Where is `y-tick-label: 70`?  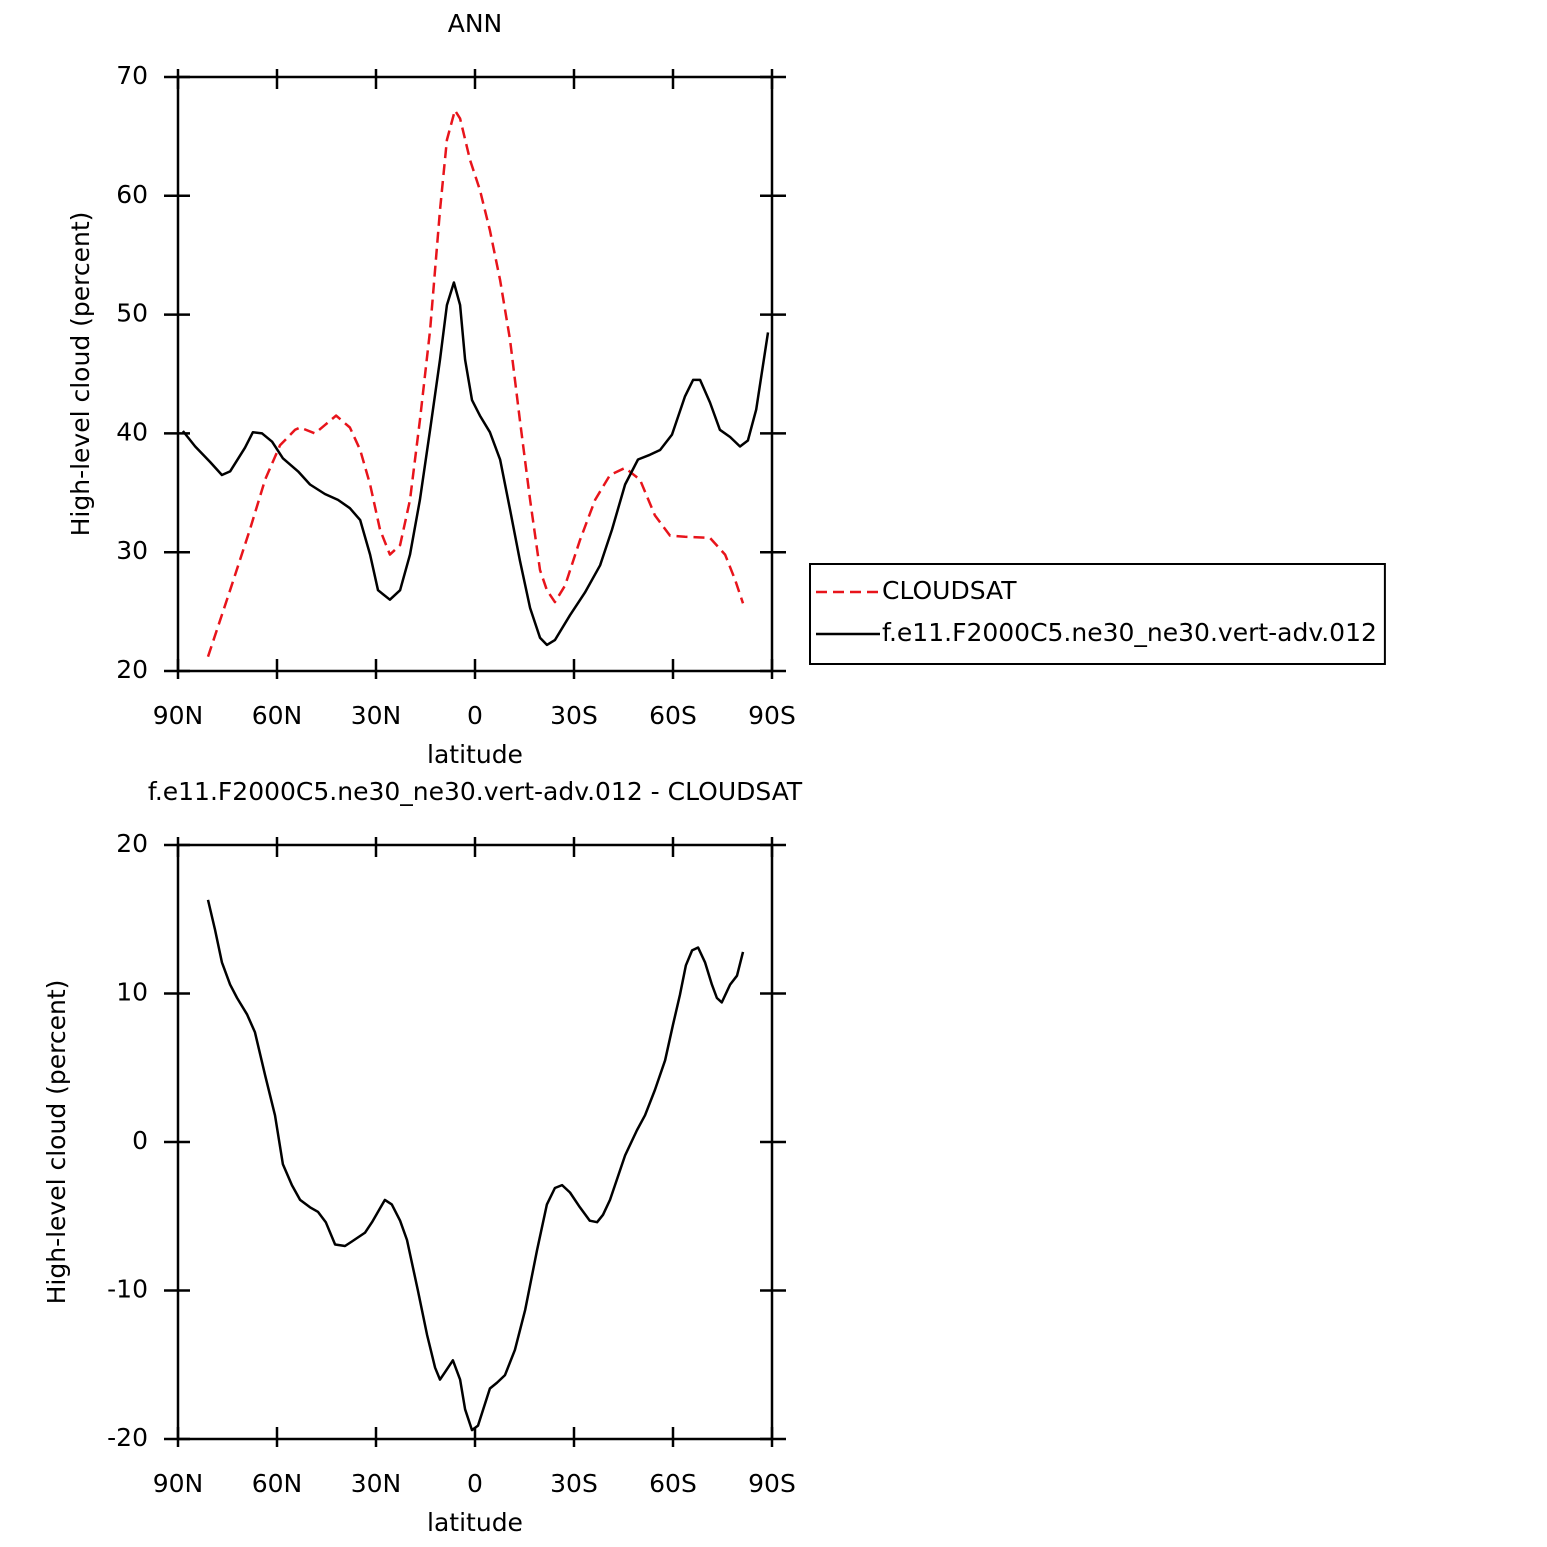 y-tick-label: 70 is located at coordinates (132, 75).